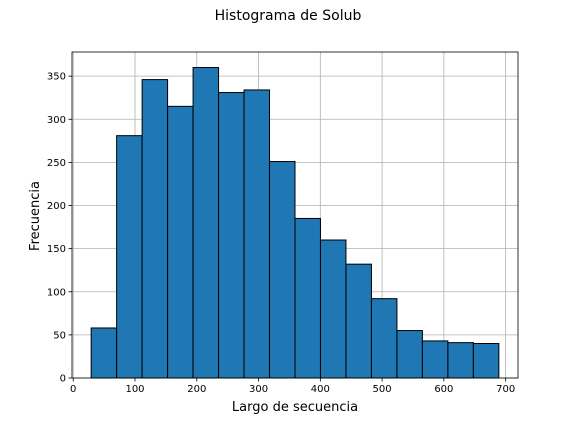 This screenshot has width=576, height=436. Describe the element at coordinates (56, 249) in the screenshot. I see `y-tick-label-3: 150` at that location.